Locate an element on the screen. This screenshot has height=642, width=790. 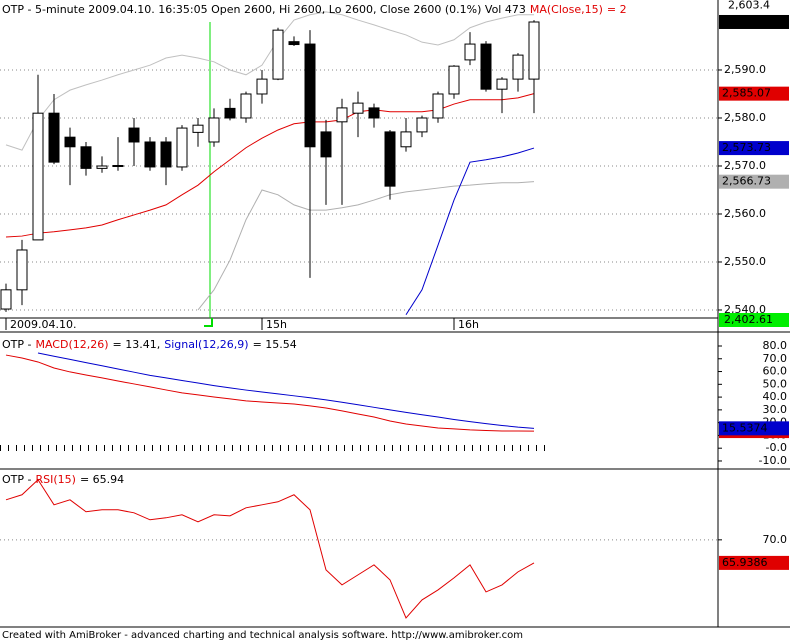
y-tick-label: 50.0 is located at coordinates (775, 383).